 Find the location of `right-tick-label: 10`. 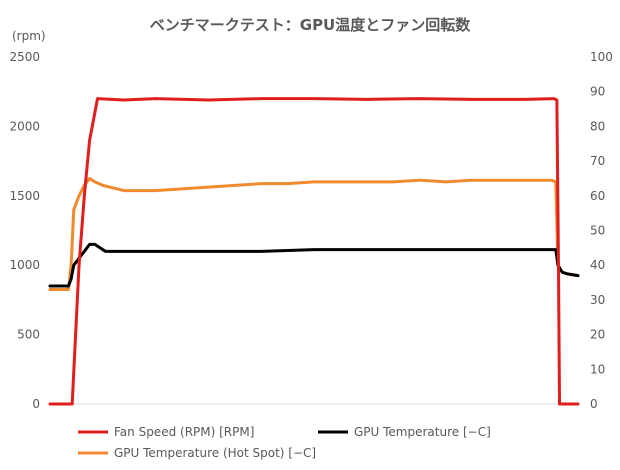

right-tick-label: 10 is located at coordinates (597, 369).